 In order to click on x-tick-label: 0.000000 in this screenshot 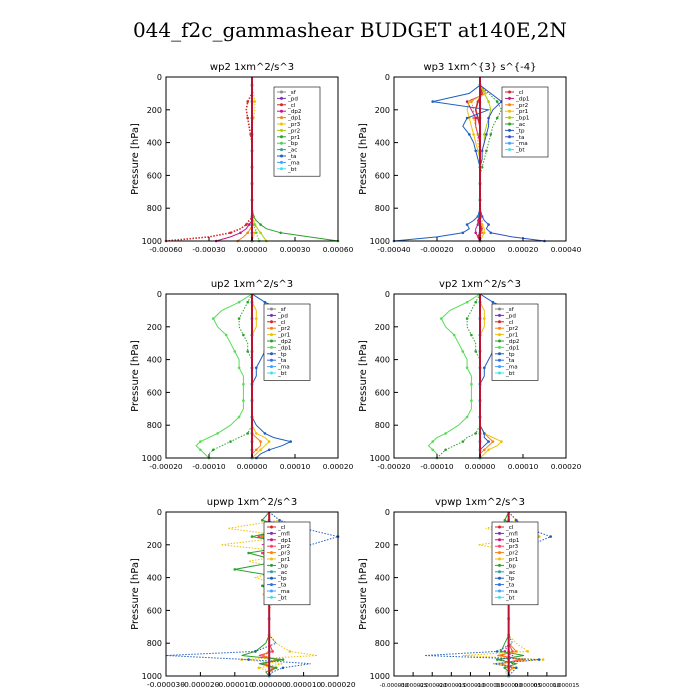, I will do `click(270, 684)`.